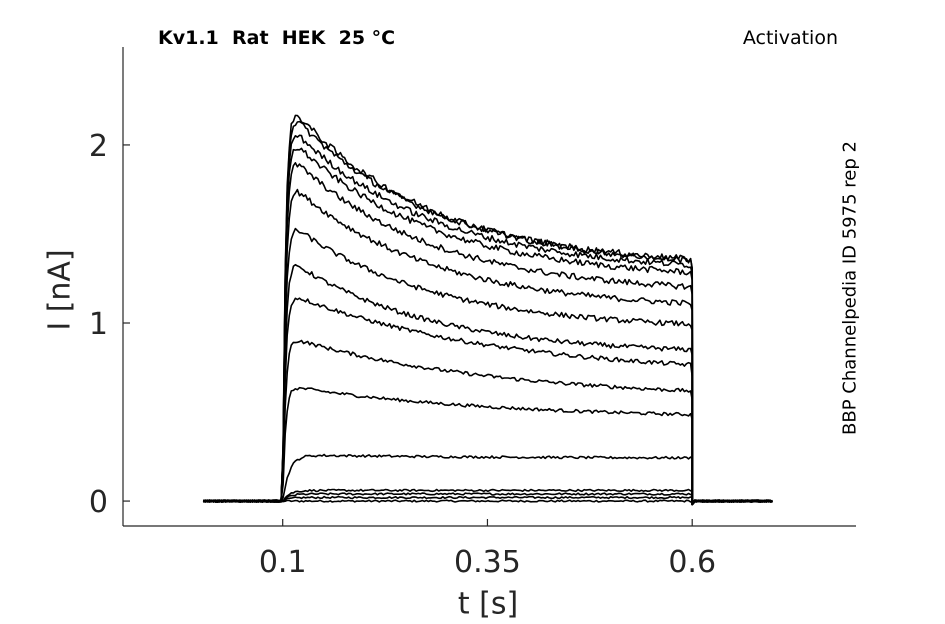 Image resolution: width=945 pixels, height=624 pixels. What do you see at coordinates (277, 38) in the screenshot?
I see `chart-title: Kv1.1 Rat HEK 25 °C` at bounding box center [277, 38].